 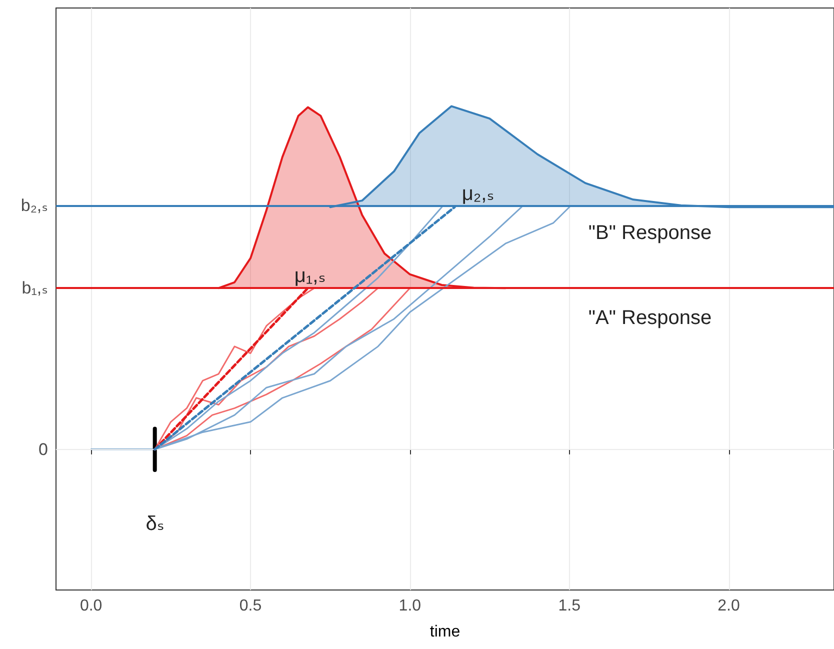 I want to click on x-tick-label: 0.0, so click(x=91, y=606).